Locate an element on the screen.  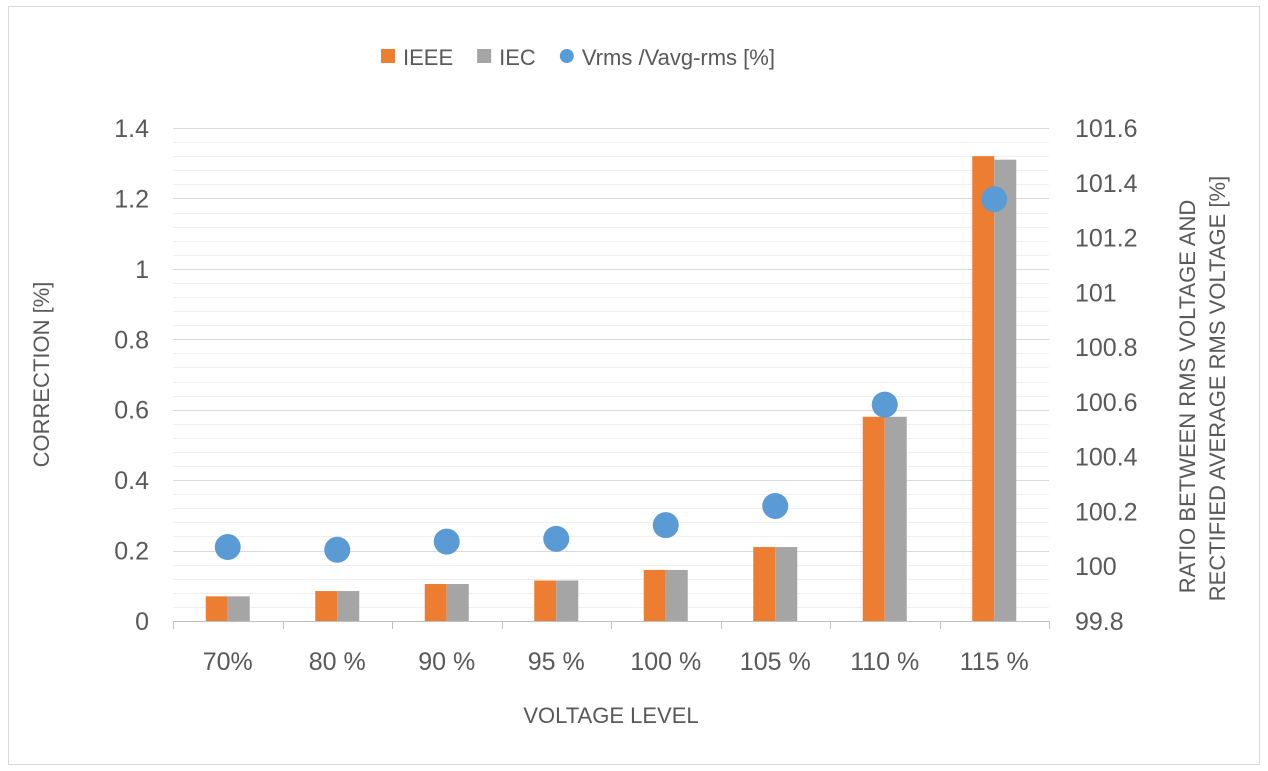
y-tick-label-left: 0 is located at coordinates (142, 622).